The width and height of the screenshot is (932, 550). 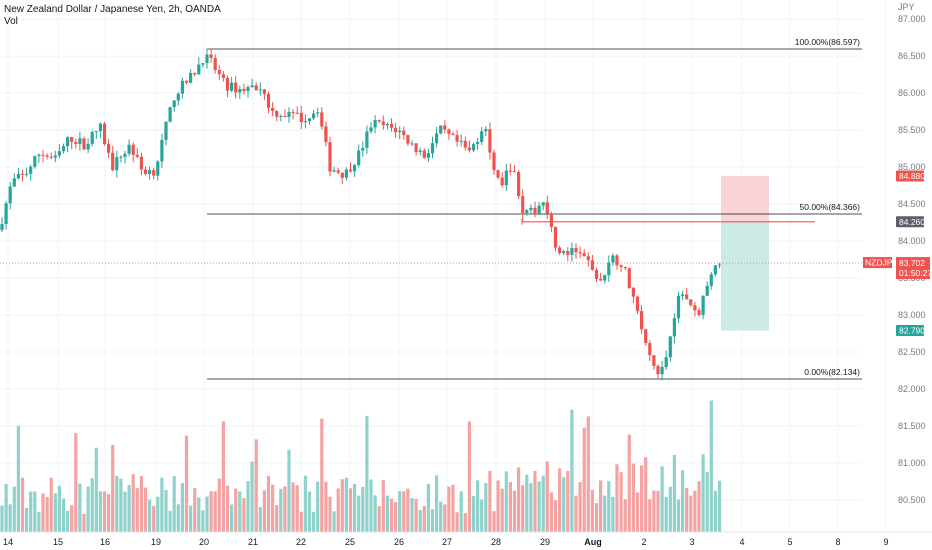 I want to click on x-tick-label: 25, so click(x=350, y=542).